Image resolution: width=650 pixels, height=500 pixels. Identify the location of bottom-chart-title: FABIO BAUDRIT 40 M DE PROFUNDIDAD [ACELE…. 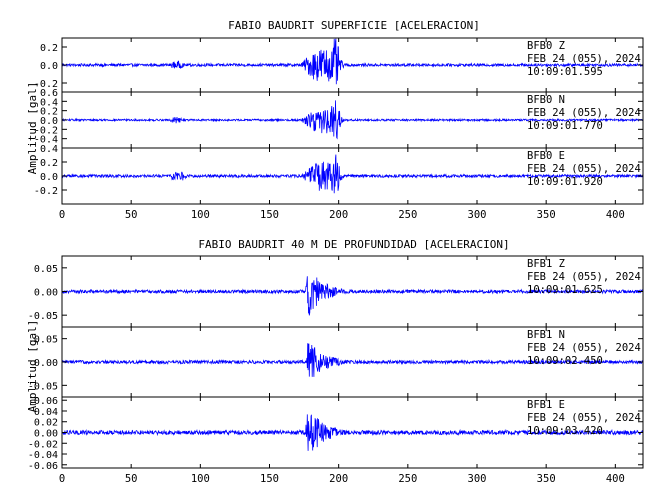
(353, 244).